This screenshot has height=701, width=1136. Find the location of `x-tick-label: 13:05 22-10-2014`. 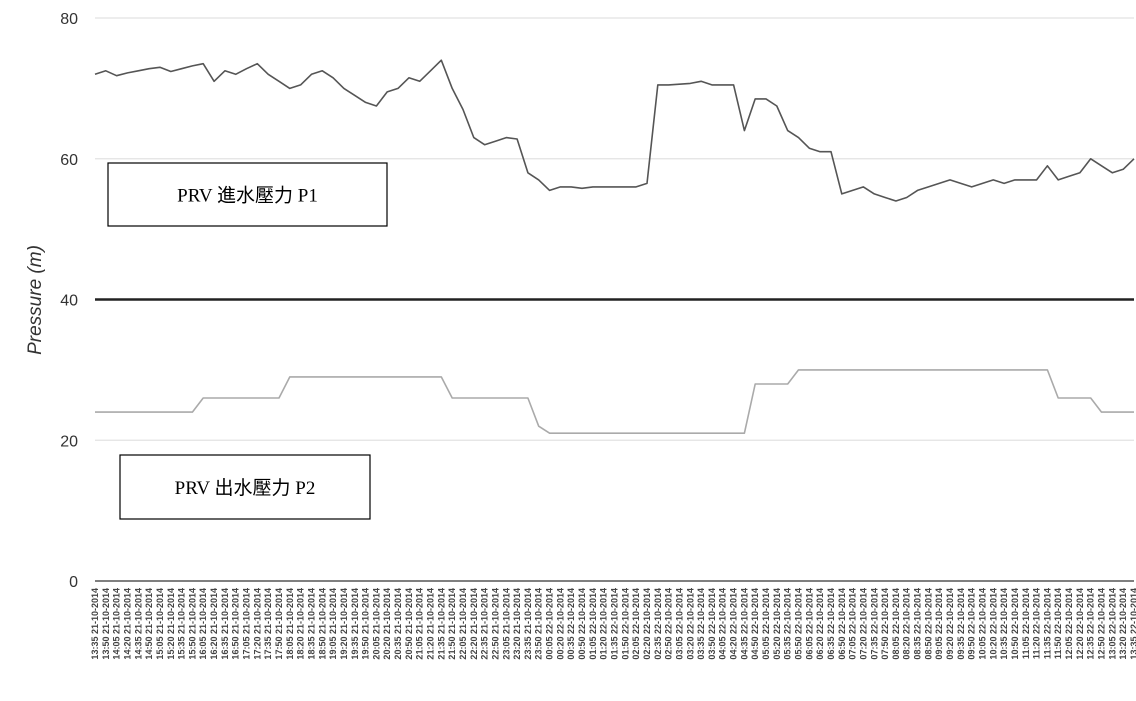

x-tick-label: 13:05 22-10-2014 is located at coordinates (1112, 624).